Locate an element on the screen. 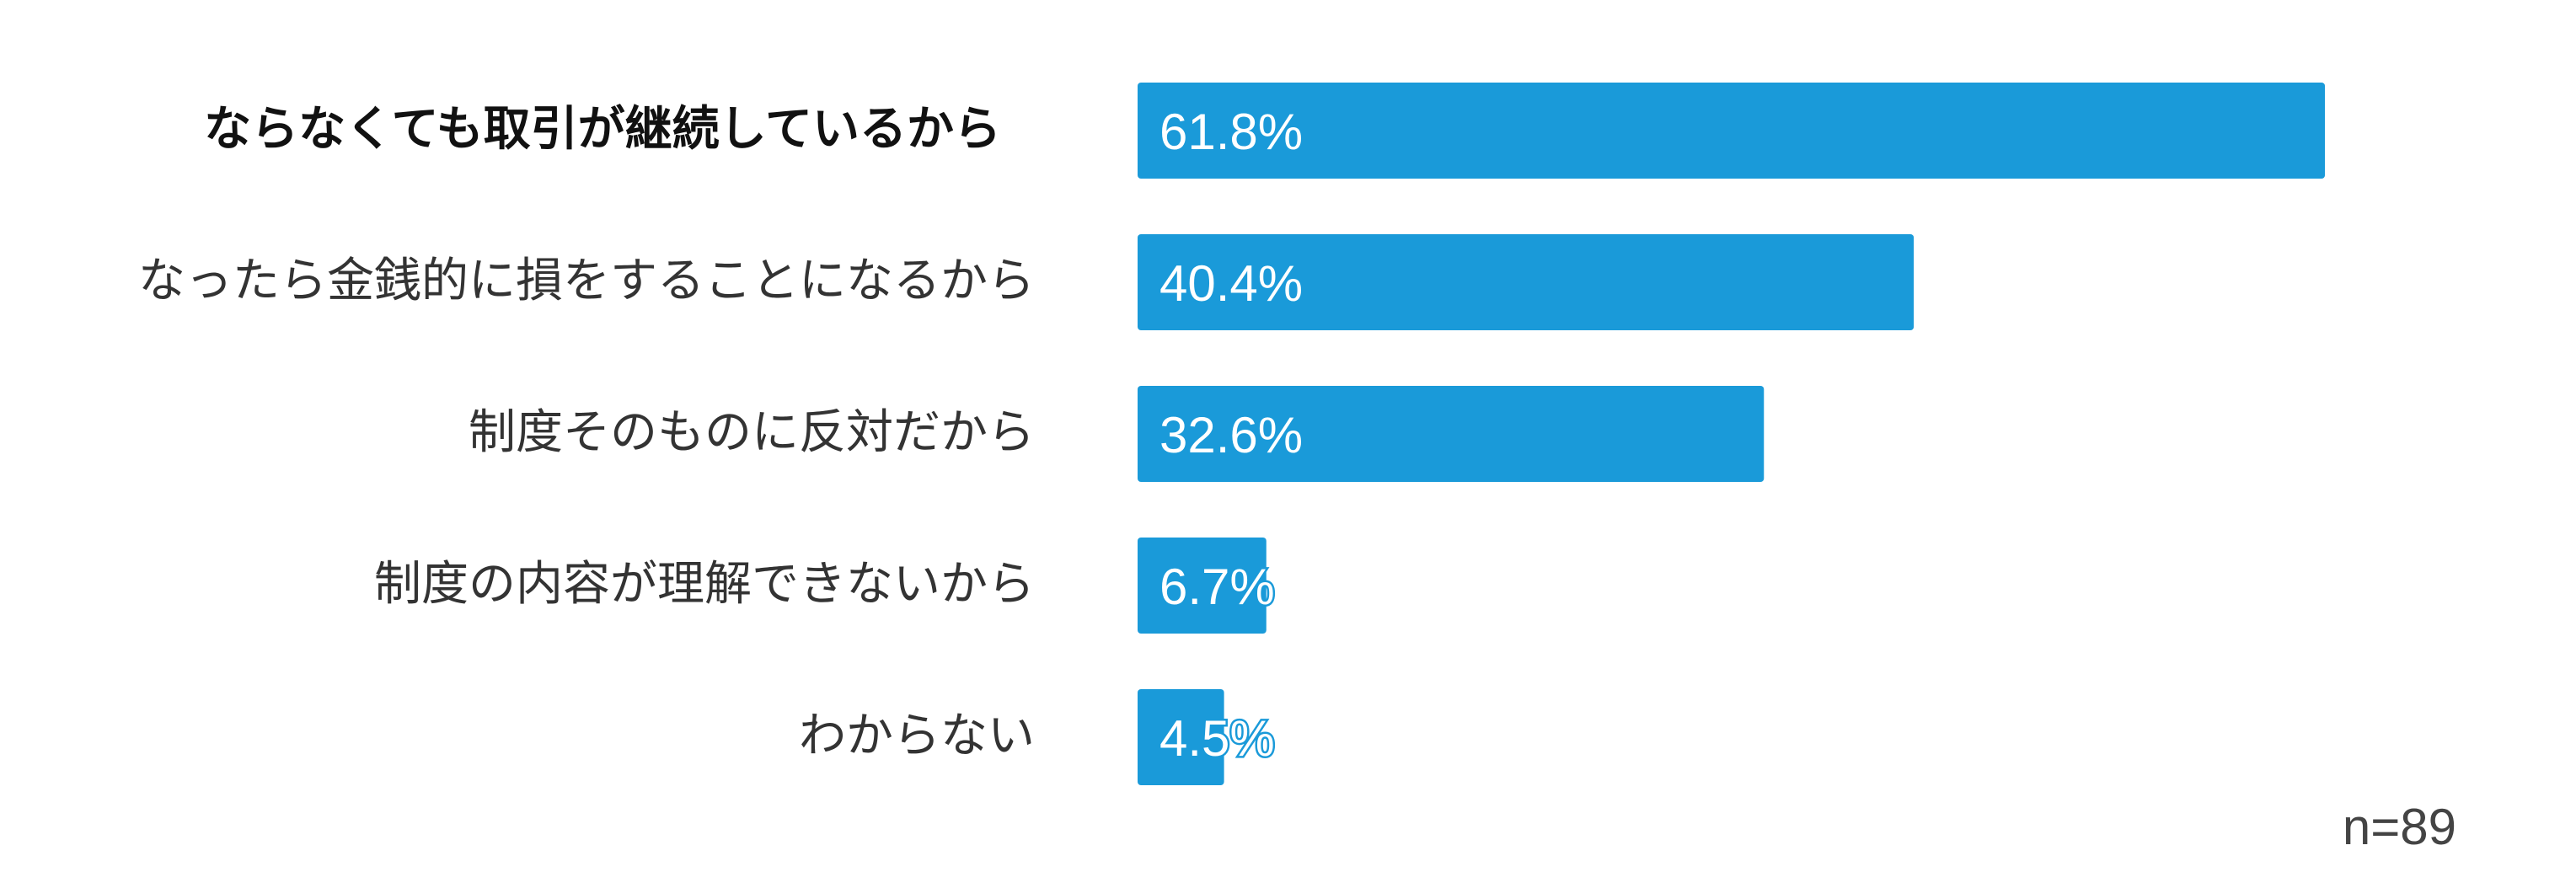 This screenshot has width=2576, height=888. category-label: ならなくても取引が継続しているから is located at coordinates (602, 129).